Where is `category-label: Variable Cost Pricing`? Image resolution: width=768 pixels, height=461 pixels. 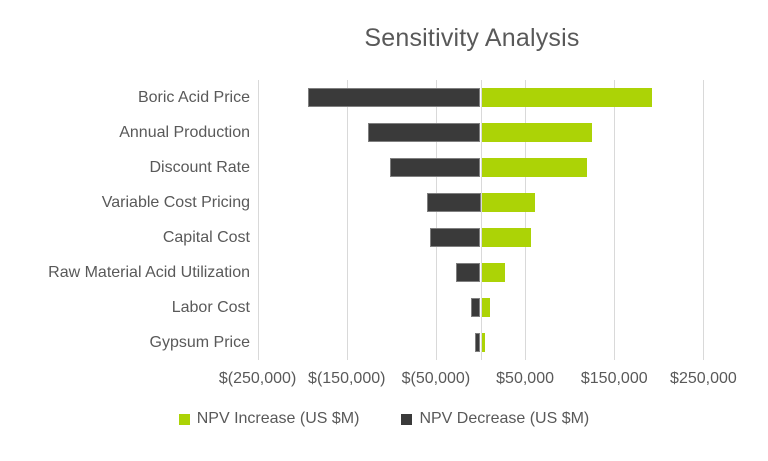
category-label: Variable Cost Pricing is located at coordinates (175, 202).